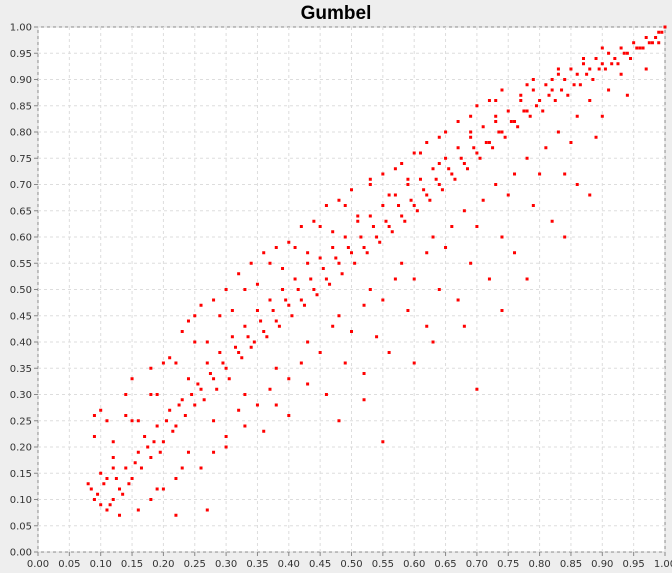 The width and height of the screenshot is (672, 573). Describe the element at coordinates (21, 211) in the screenshot. I see `y-tick-label: 0.65` at that location.